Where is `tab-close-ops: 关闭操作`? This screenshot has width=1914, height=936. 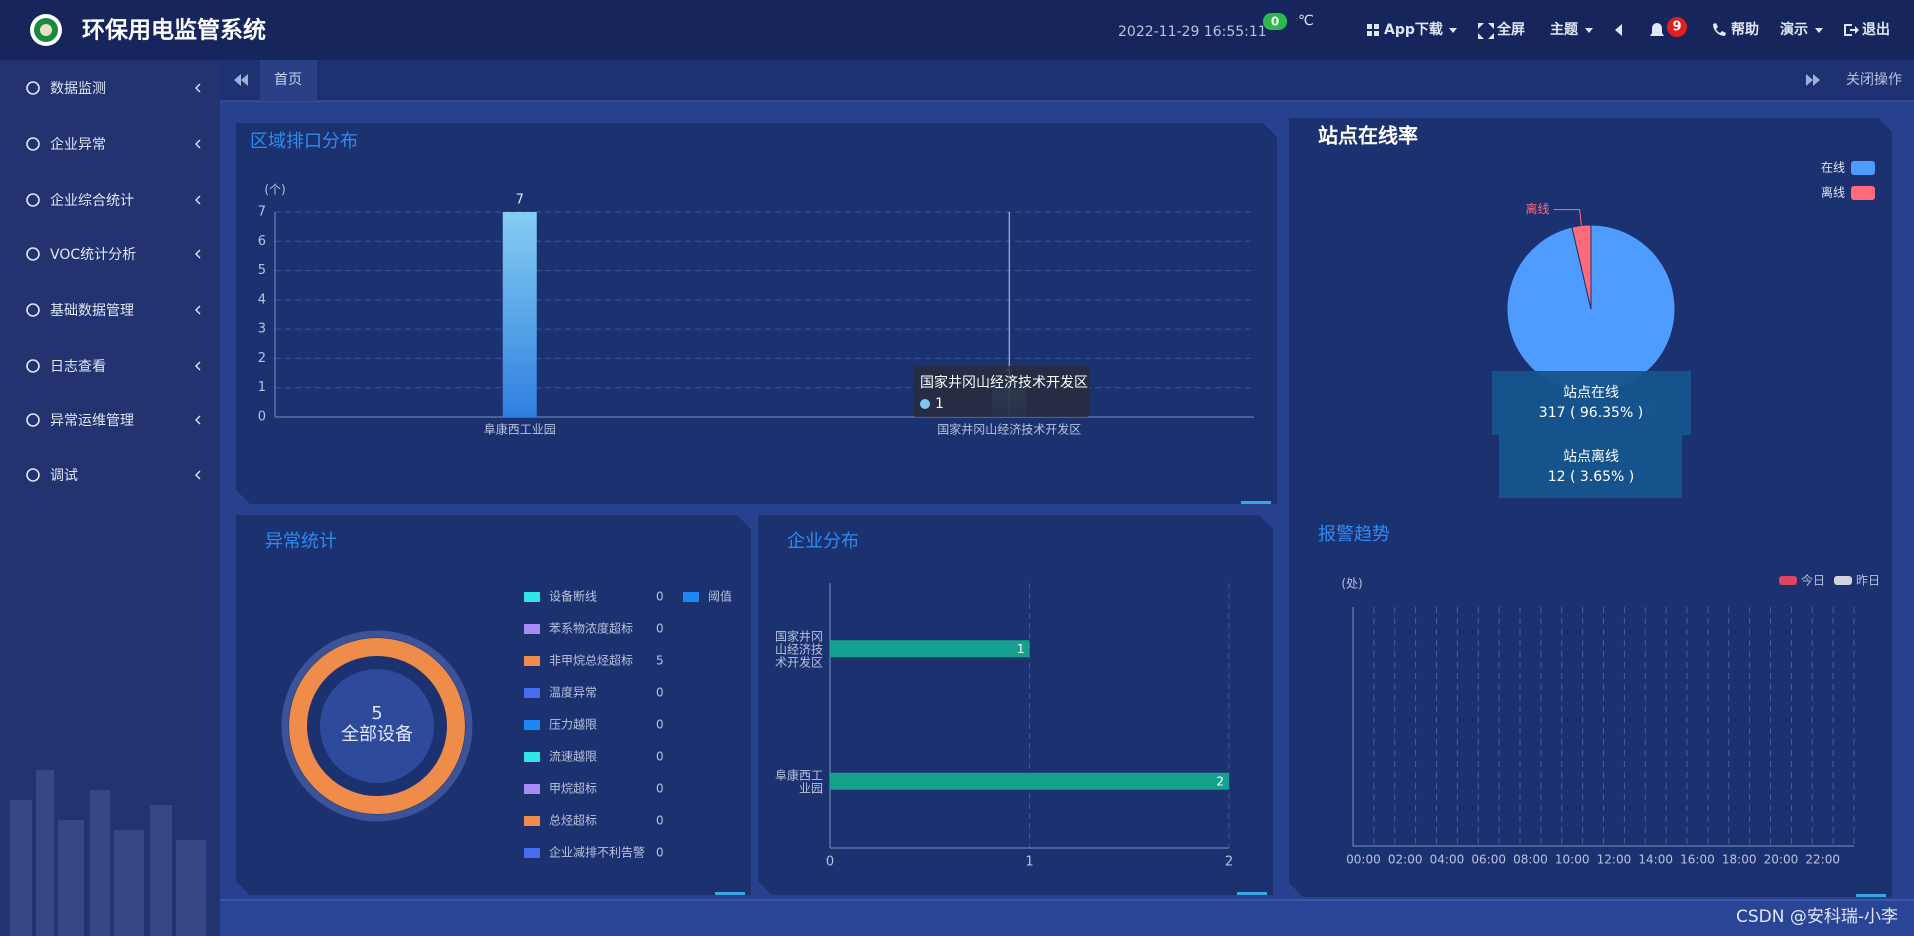 tab-close-ops: 关闭操作 is located at coordinates (1874, 80).